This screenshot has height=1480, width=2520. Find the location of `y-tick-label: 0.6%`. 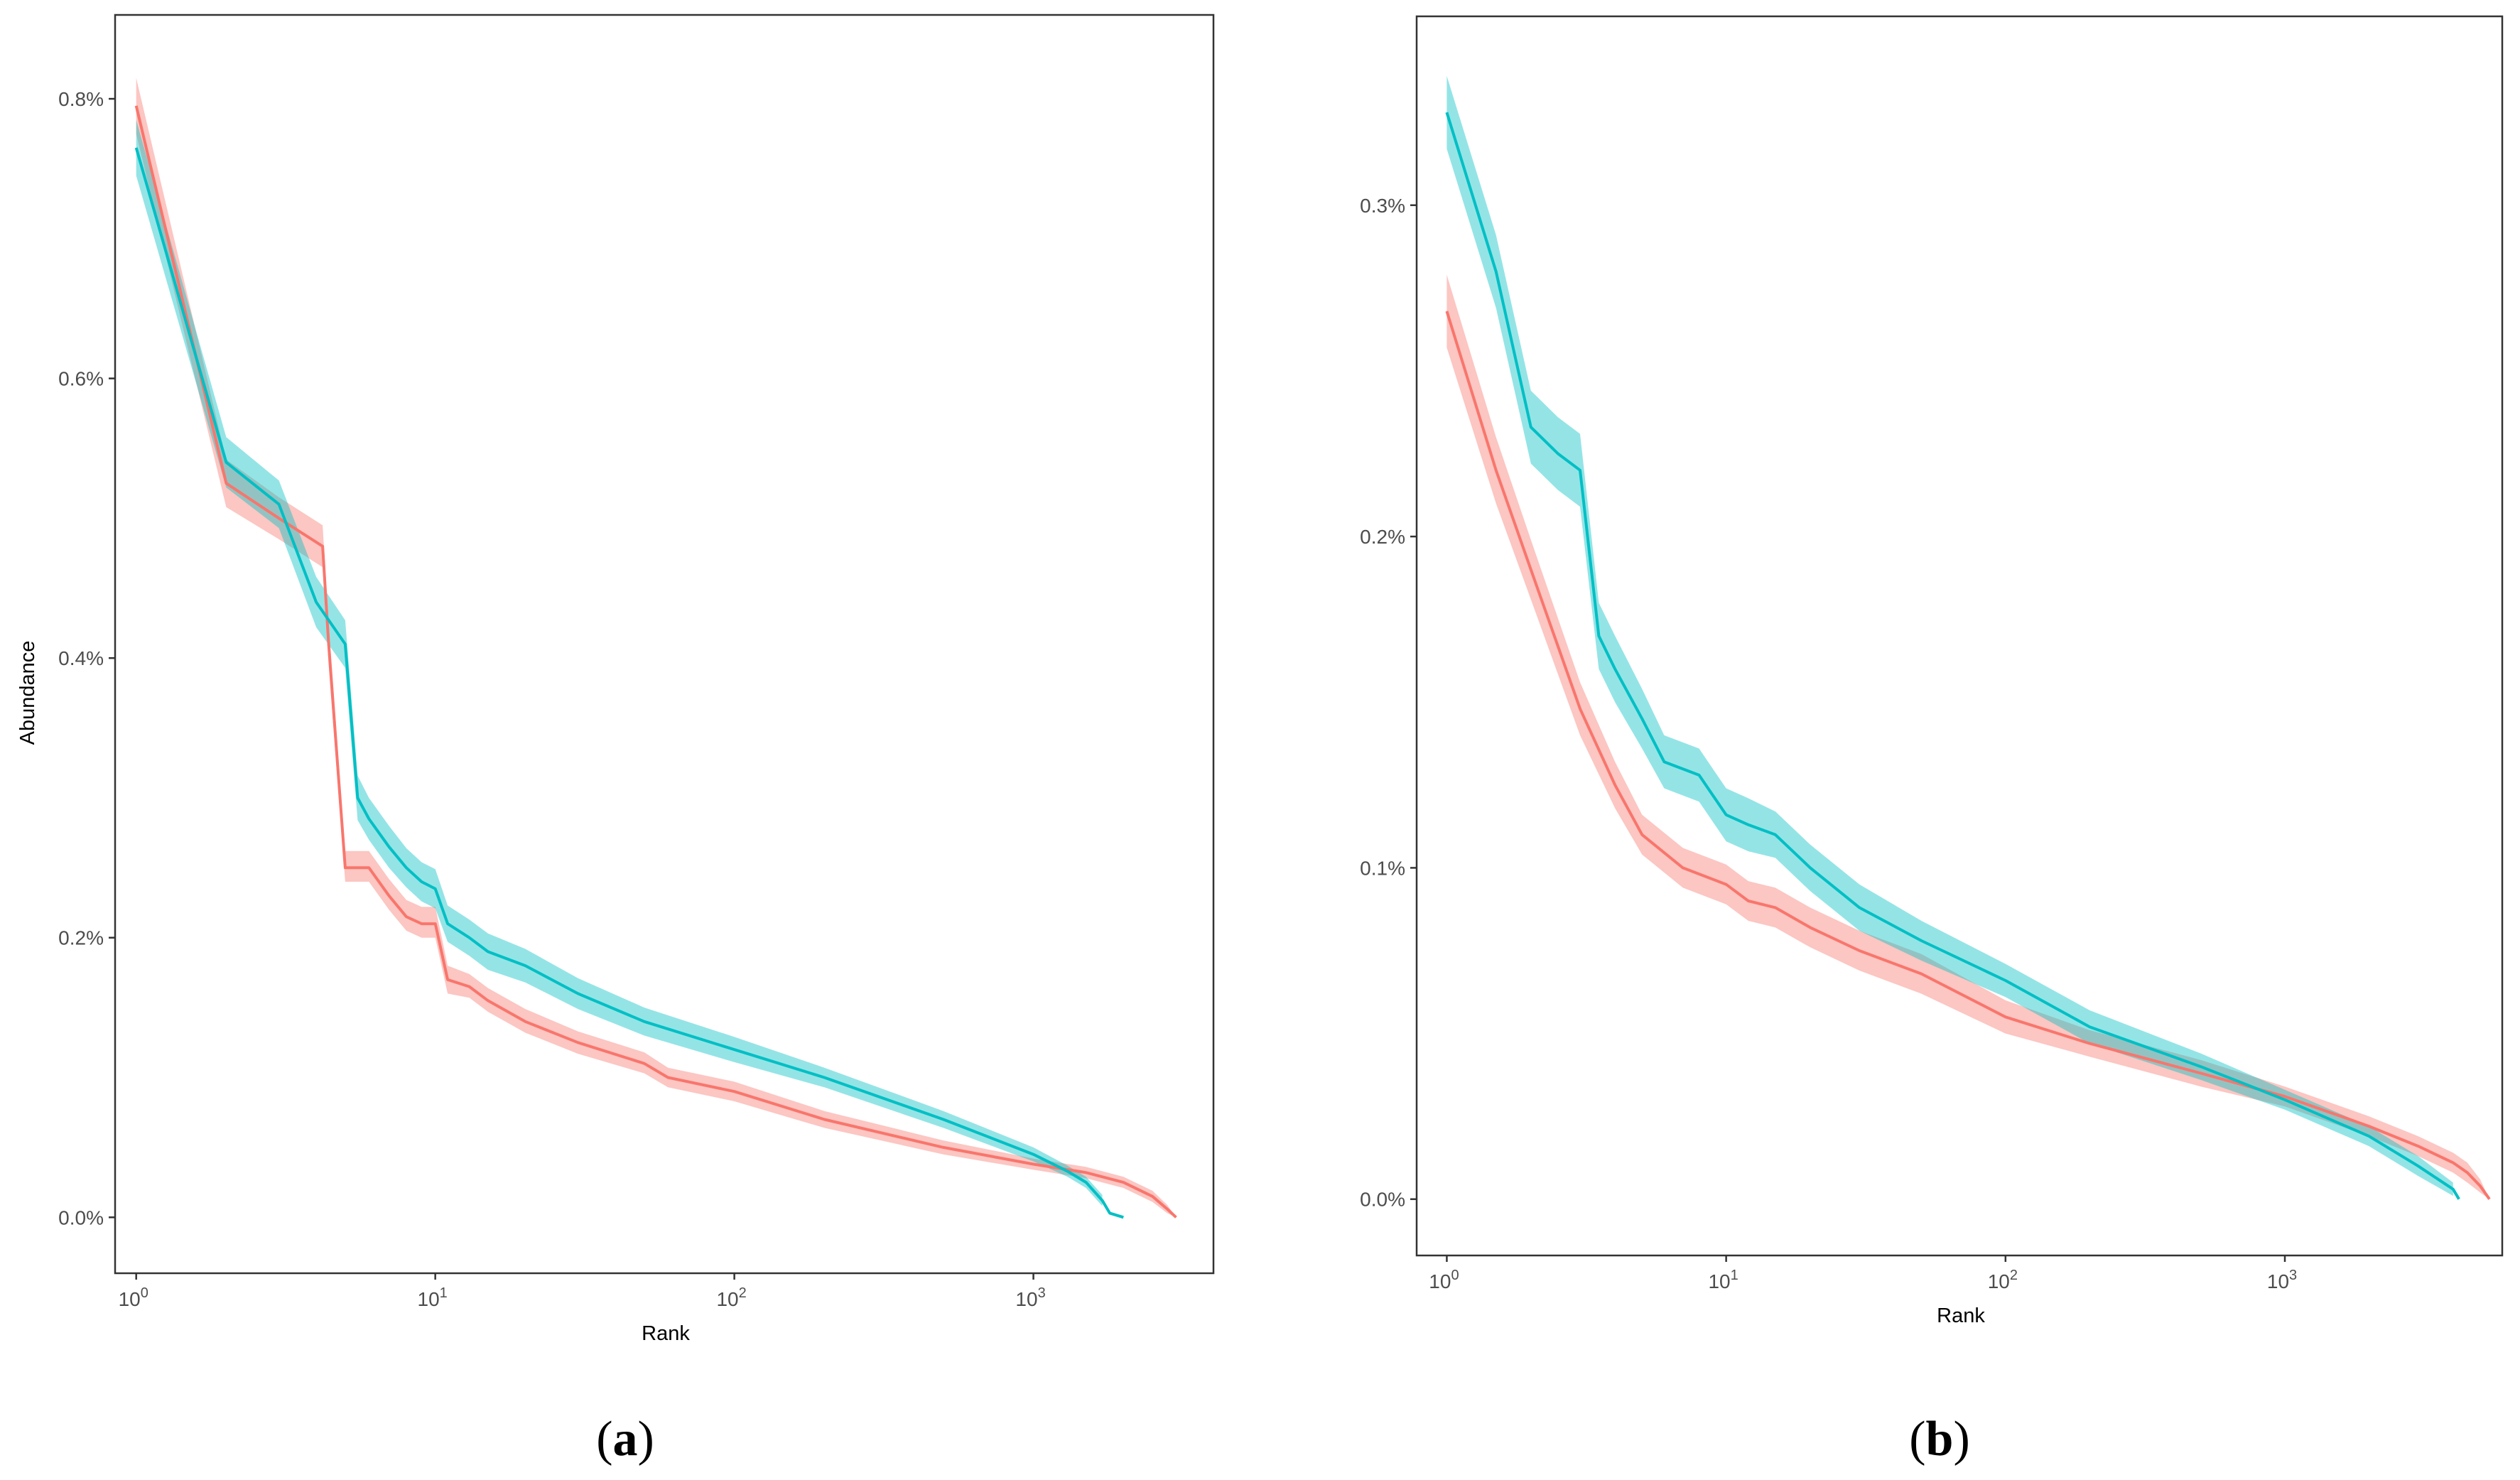

y-tick-label: 0.6% is located at coordinates (81, 379).